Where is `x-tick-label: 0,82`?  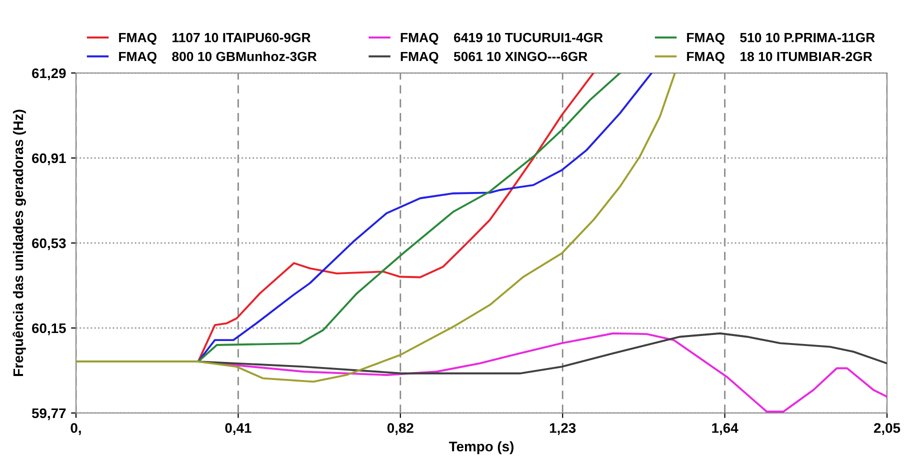 x-tick-label: 0,82 is located at coordinates (400, 429).